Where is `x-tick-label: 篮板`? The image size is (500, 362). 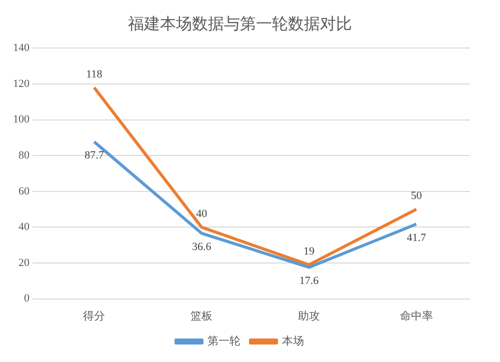 x-tick-label: 篮板 is located at coordinates (201, 315).